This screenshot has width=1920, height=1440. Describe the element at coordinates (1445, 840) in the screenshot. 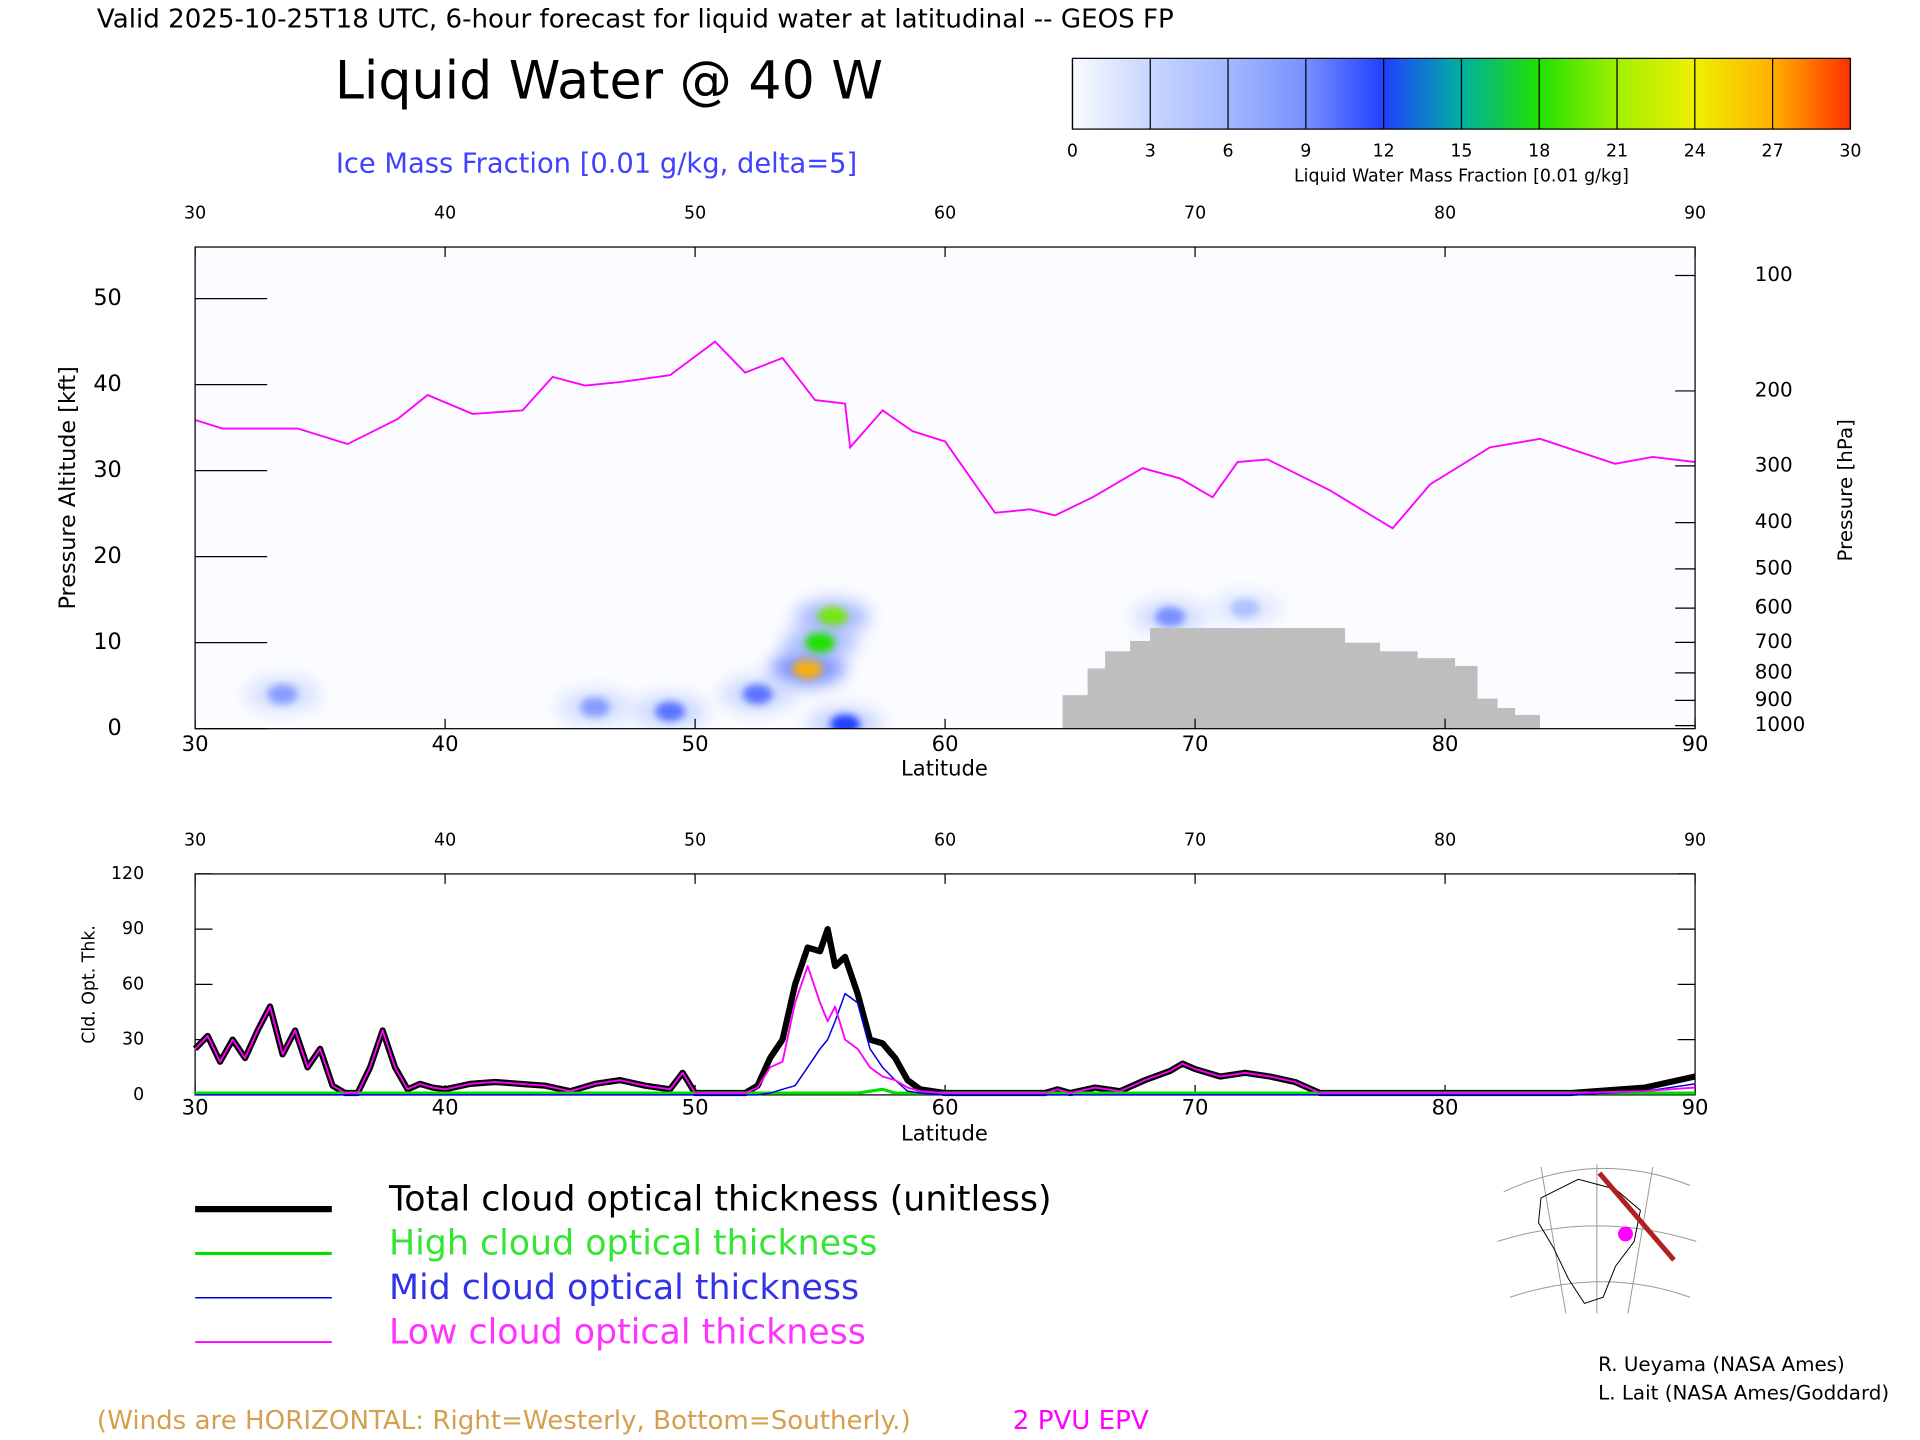

I see `x-tick-label: 80` at that location.